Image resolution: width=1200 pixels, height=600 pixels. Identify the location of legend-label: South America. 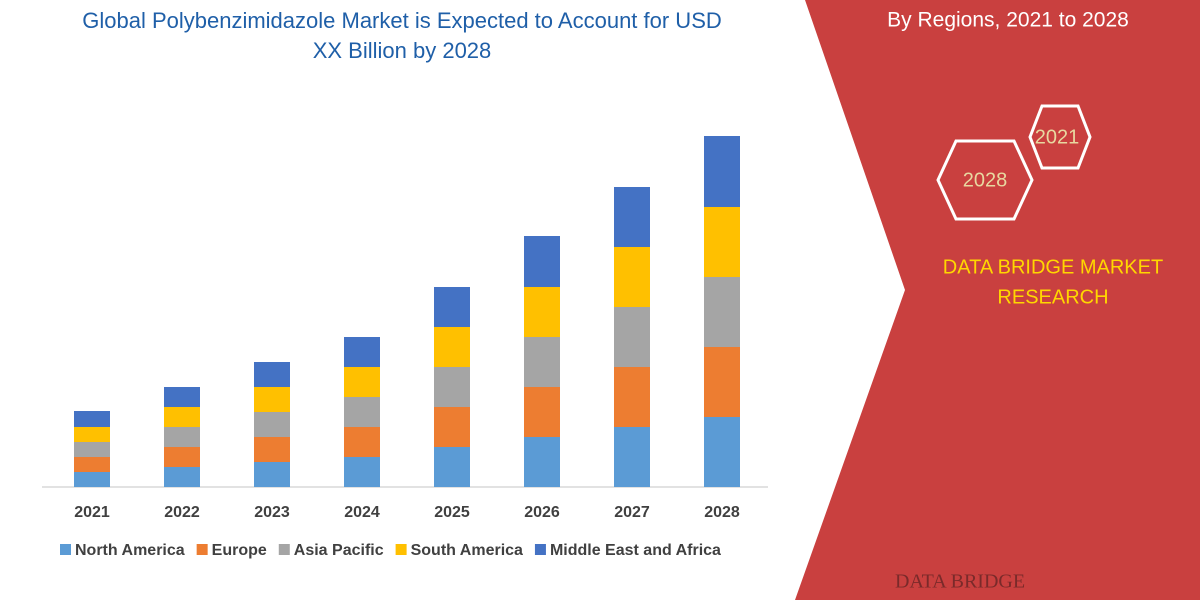
(467, 550).